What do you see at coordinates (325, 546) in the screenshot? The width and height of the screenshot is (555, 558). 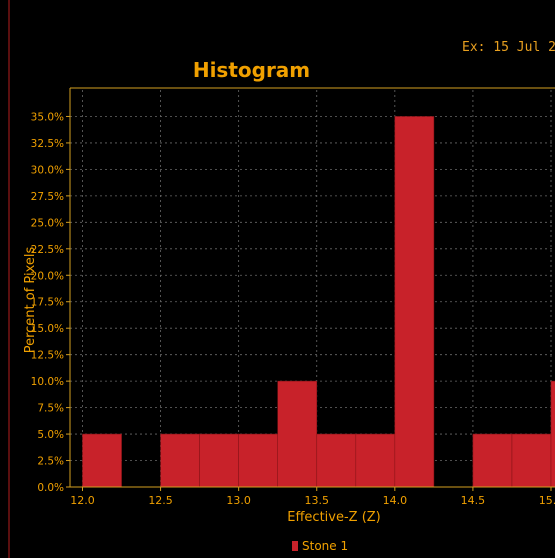 I see `legend-label: Stone 1` at bounding box center [325, 546].